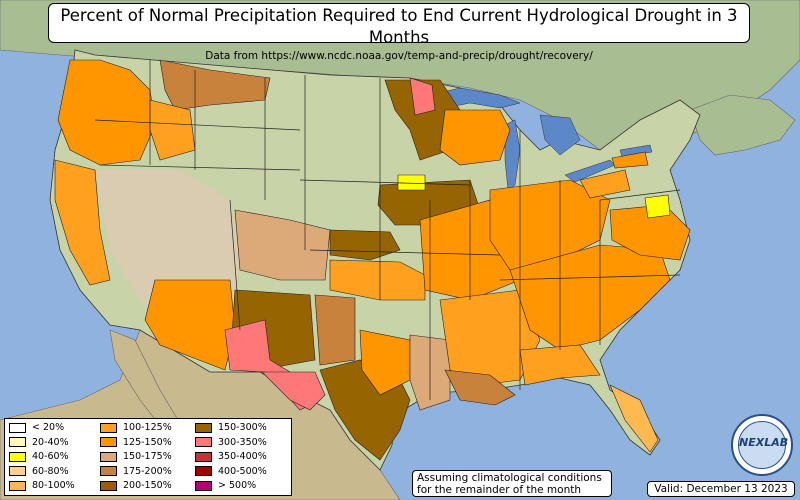 Image resolution: width=800 pixels, height=500 pixels. Describe the element at coordinates (764, 442) in the screenshot. I see `logo-text: NEXLAB` at that location.